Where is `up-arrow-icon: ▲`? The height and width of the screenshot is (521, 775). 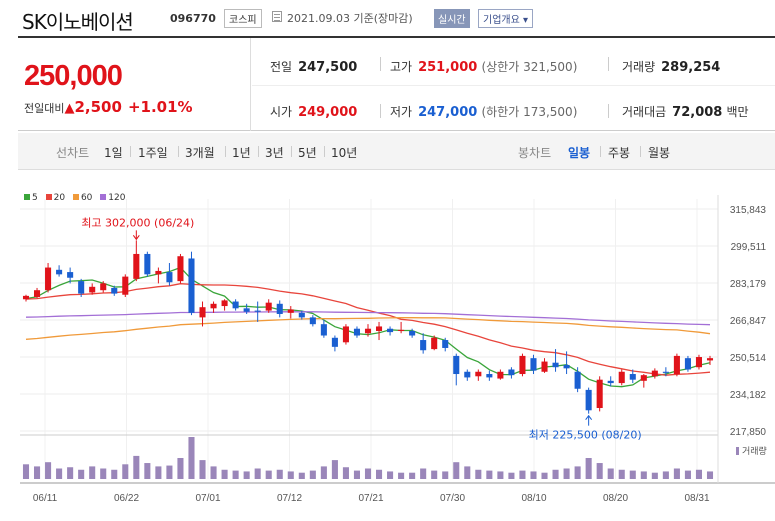
up-arrow-icon: ▲ is located at coordinates (69, 108).